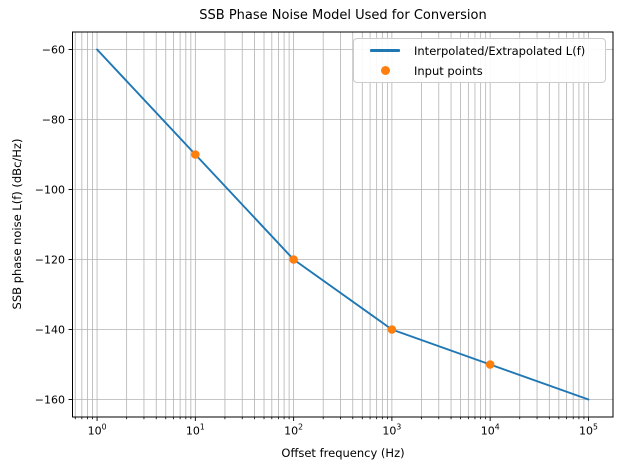 This screenshot has height=474, width=624. What do you see at coordinates (50, 400) in the screenshot?
I see `y-tick-label: −160` at bounding box center [50, 400].